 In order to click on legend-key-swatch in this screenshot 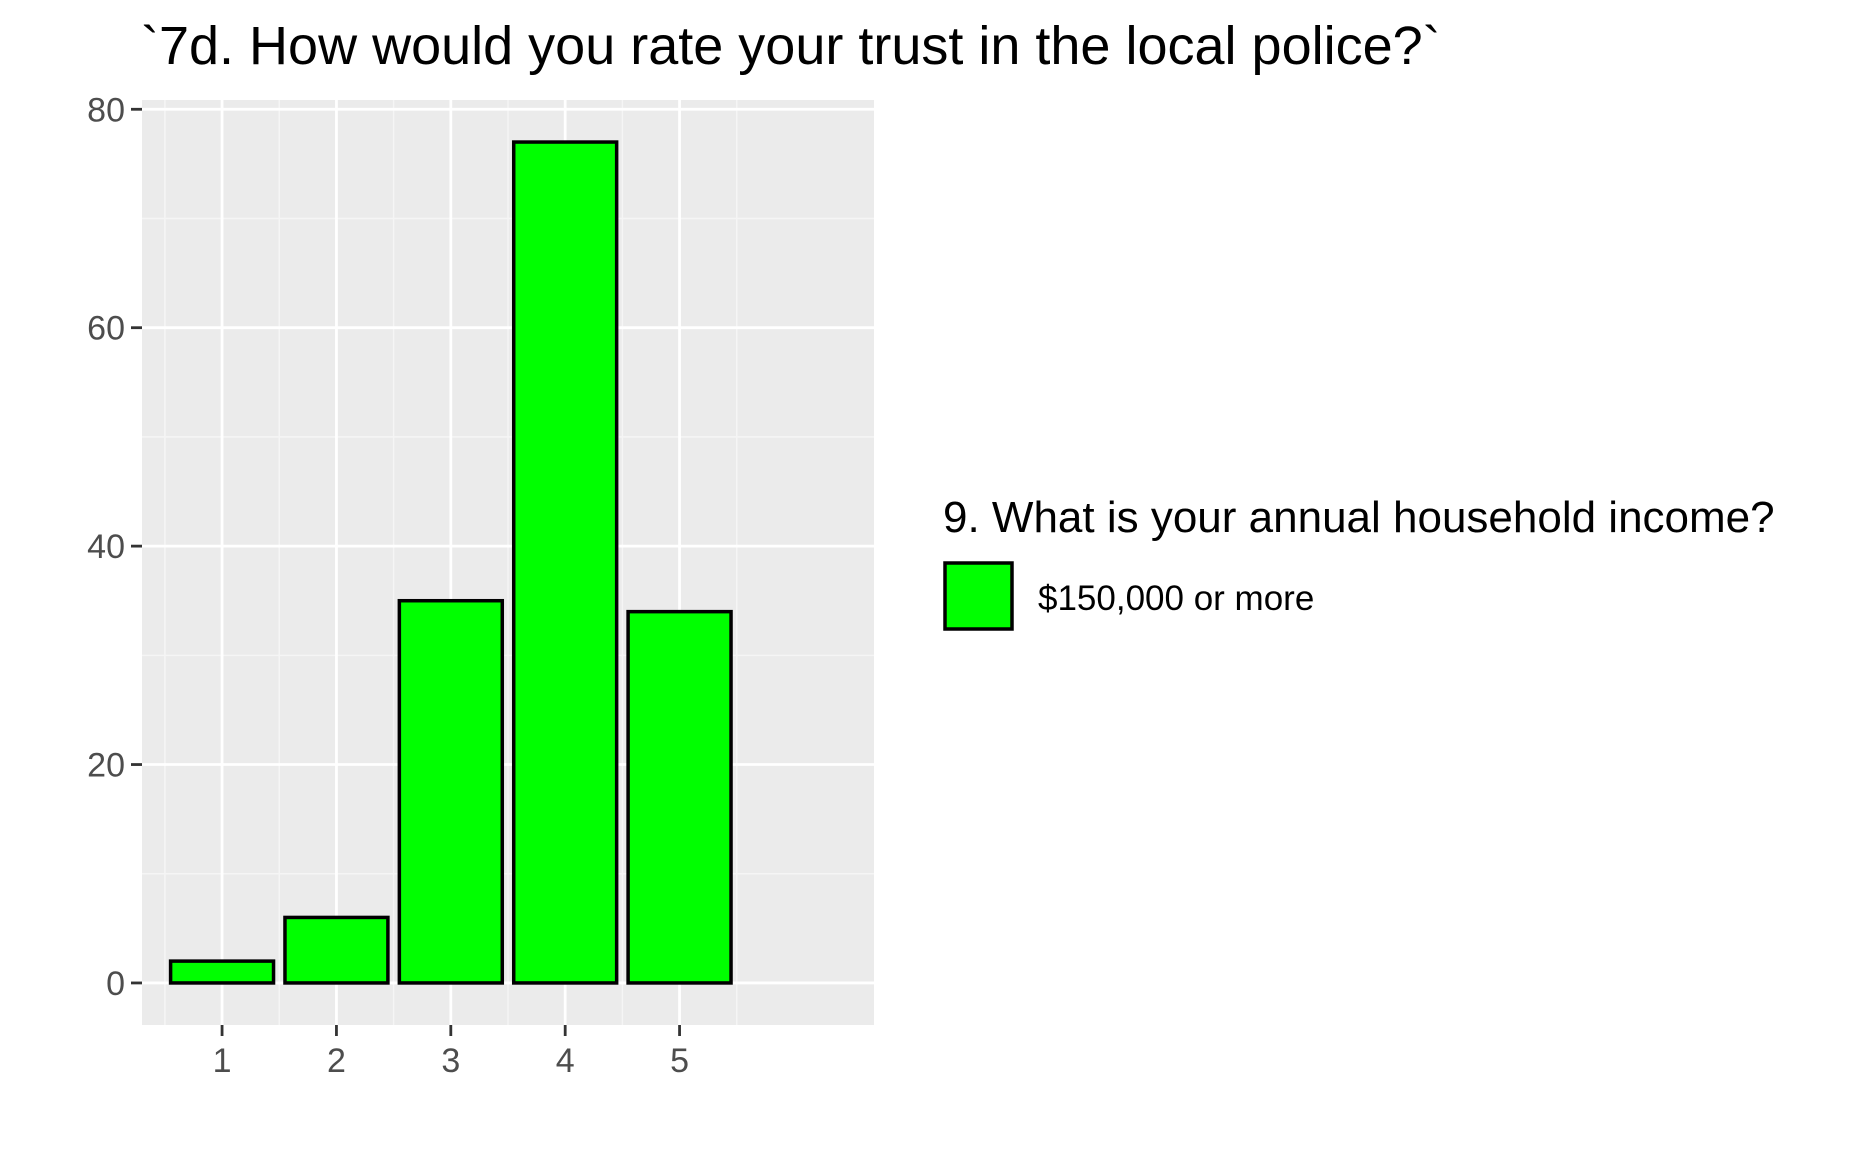, I will do `click(978, 596)`.